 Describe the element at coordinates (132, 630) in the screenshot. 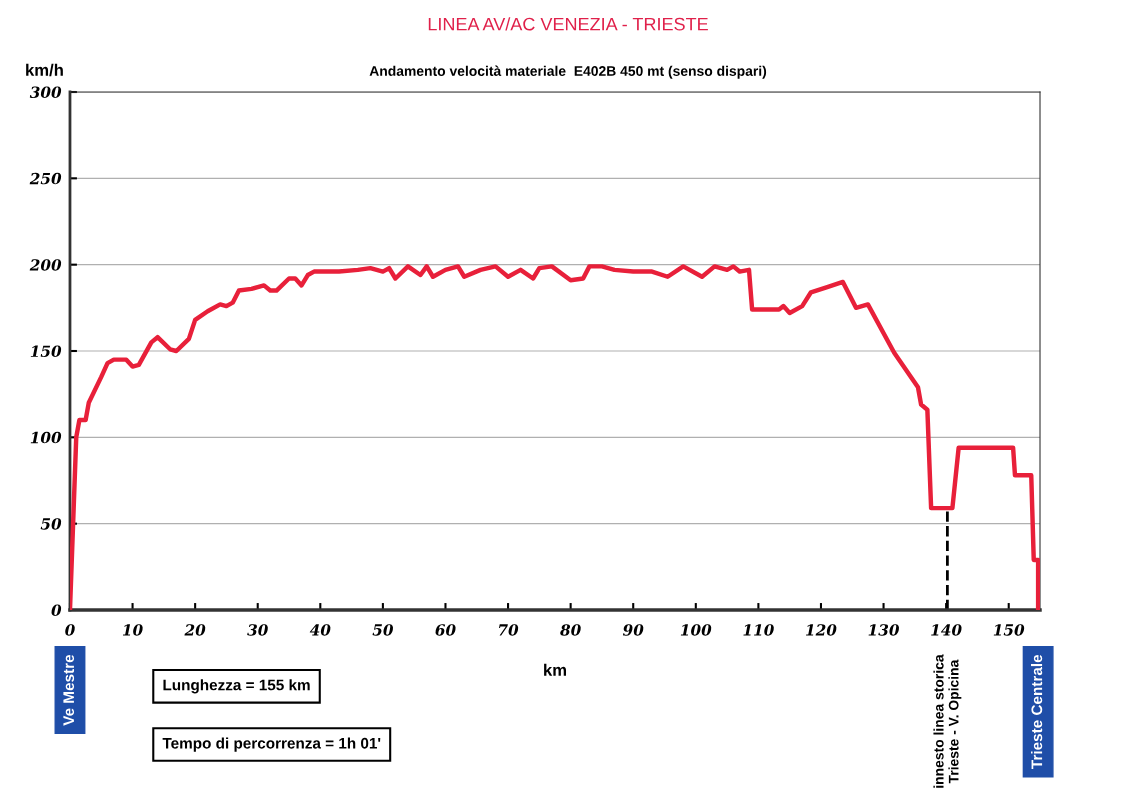

I see `x-tick-label: 10` at that location.